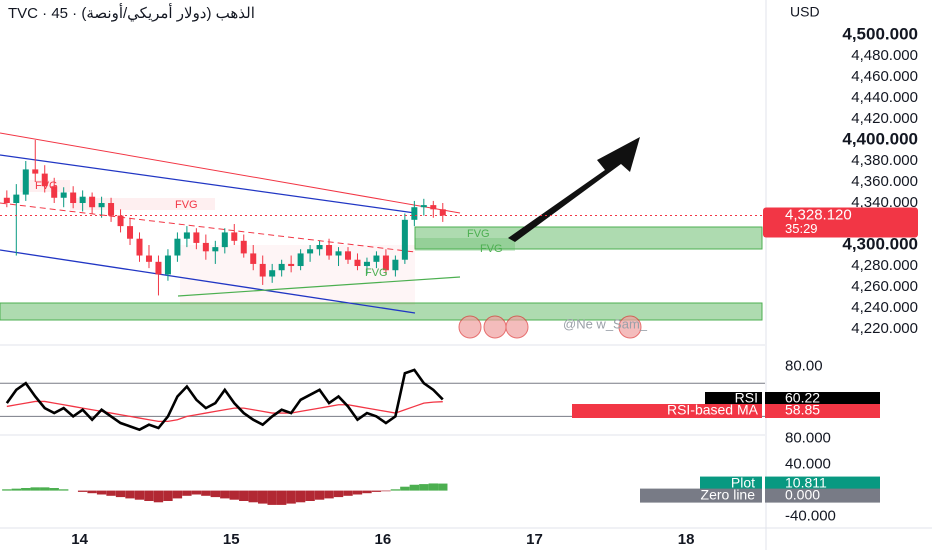 The width and height of the screenshot is (932, 550). I want to click on series-last-value: 60.22, so click(802, 398).